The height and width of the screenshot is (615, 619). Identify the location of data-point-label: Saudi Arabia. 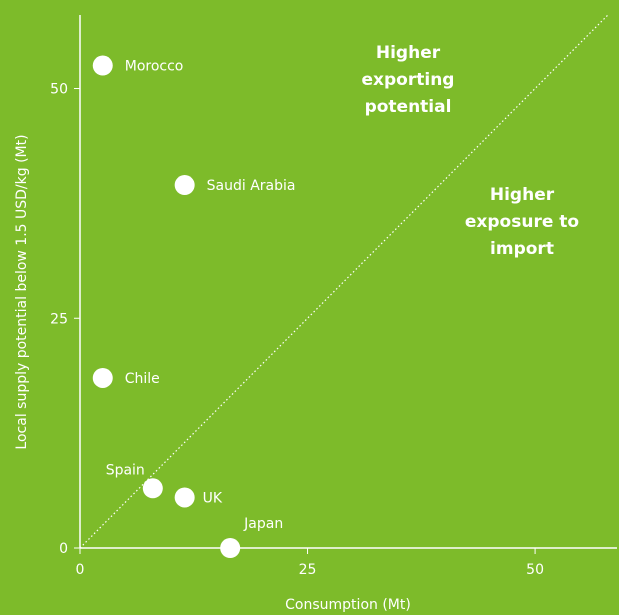
(251, 186).